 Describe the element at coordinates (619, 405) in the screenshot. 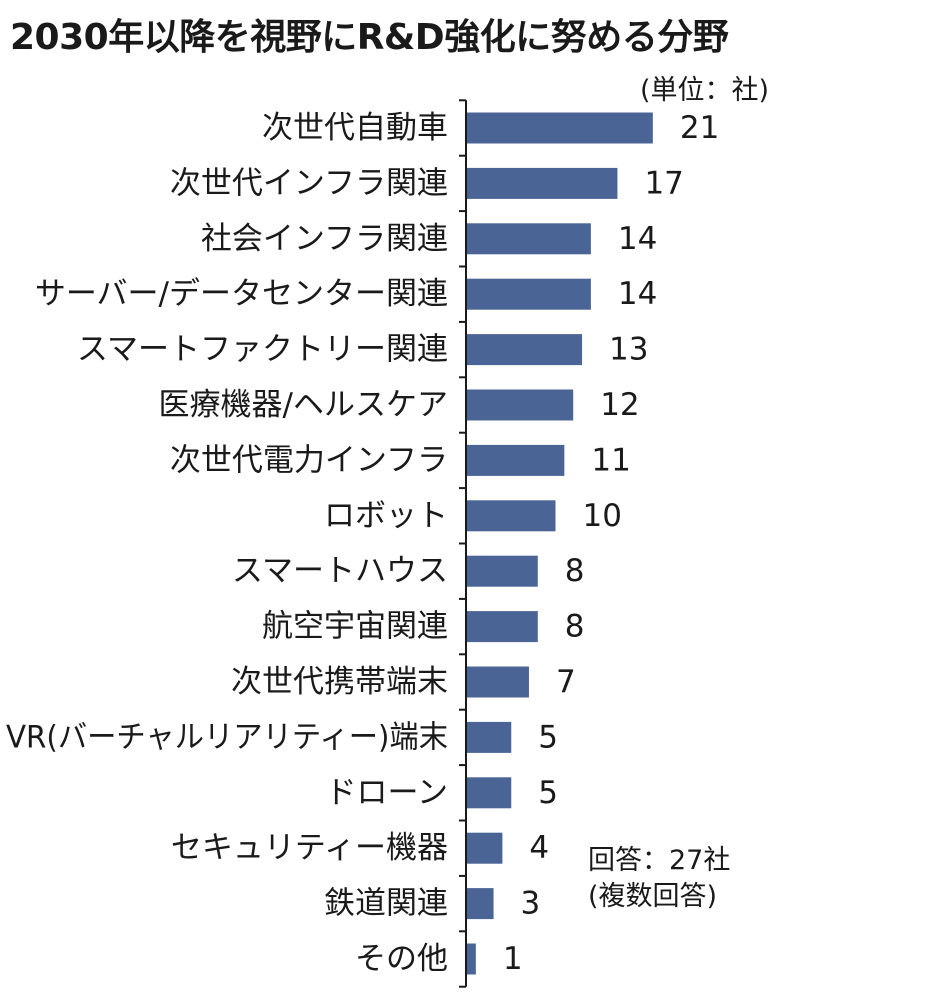

I see `value-label: 12` at that location.